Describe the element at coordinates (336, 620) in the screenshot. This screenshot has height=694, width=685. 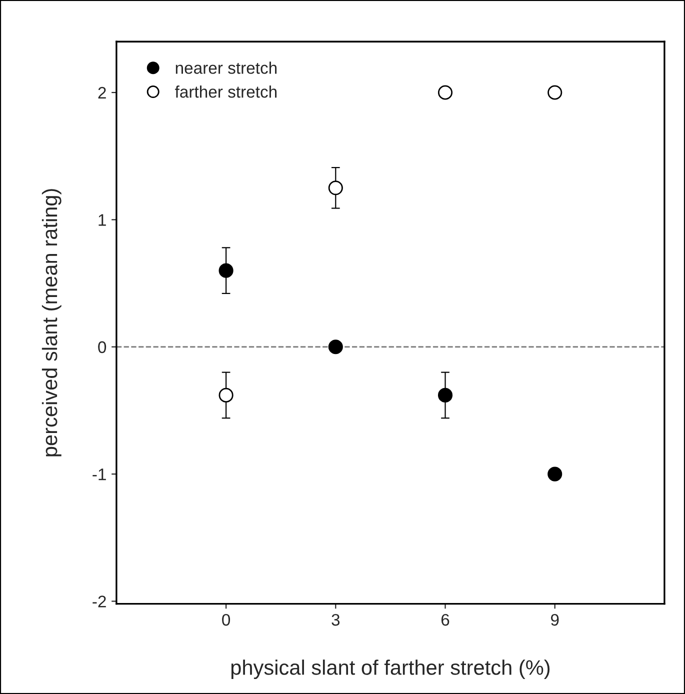
I see `x-tick-label: 3` at that location.